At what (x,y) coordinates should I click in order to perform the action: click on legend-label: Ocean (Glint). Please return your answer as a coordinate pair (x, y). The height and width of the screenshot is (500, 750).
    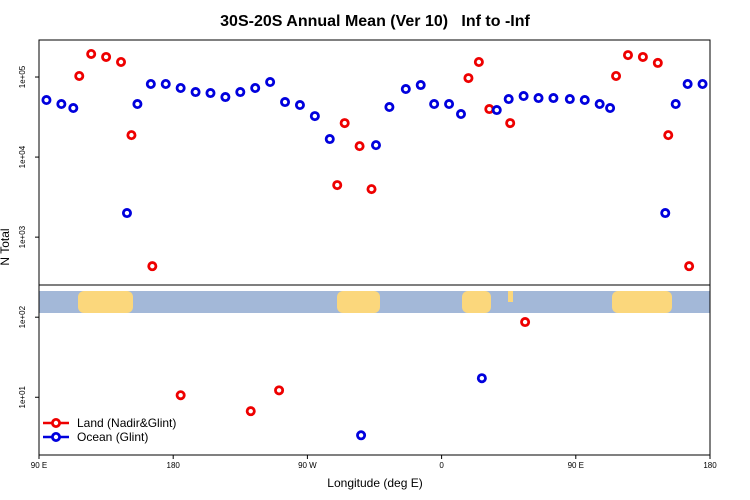
    Looking at the image, I should click on (112, 437).